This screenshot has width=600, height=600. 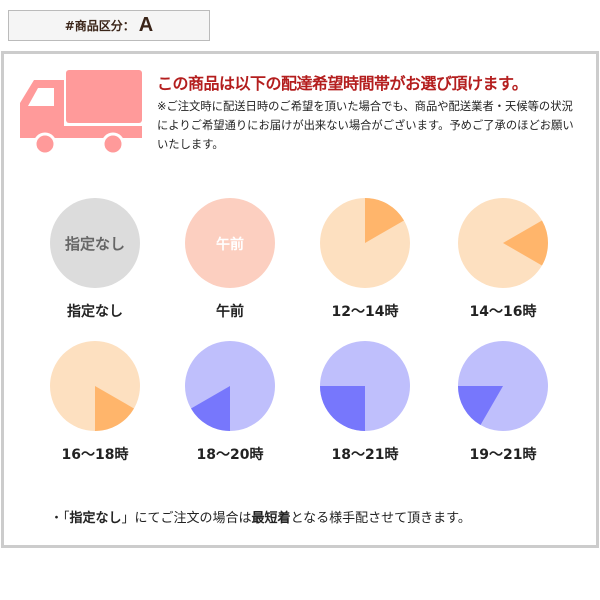 I want to click on category-value: A, so click(x=146, y=25).